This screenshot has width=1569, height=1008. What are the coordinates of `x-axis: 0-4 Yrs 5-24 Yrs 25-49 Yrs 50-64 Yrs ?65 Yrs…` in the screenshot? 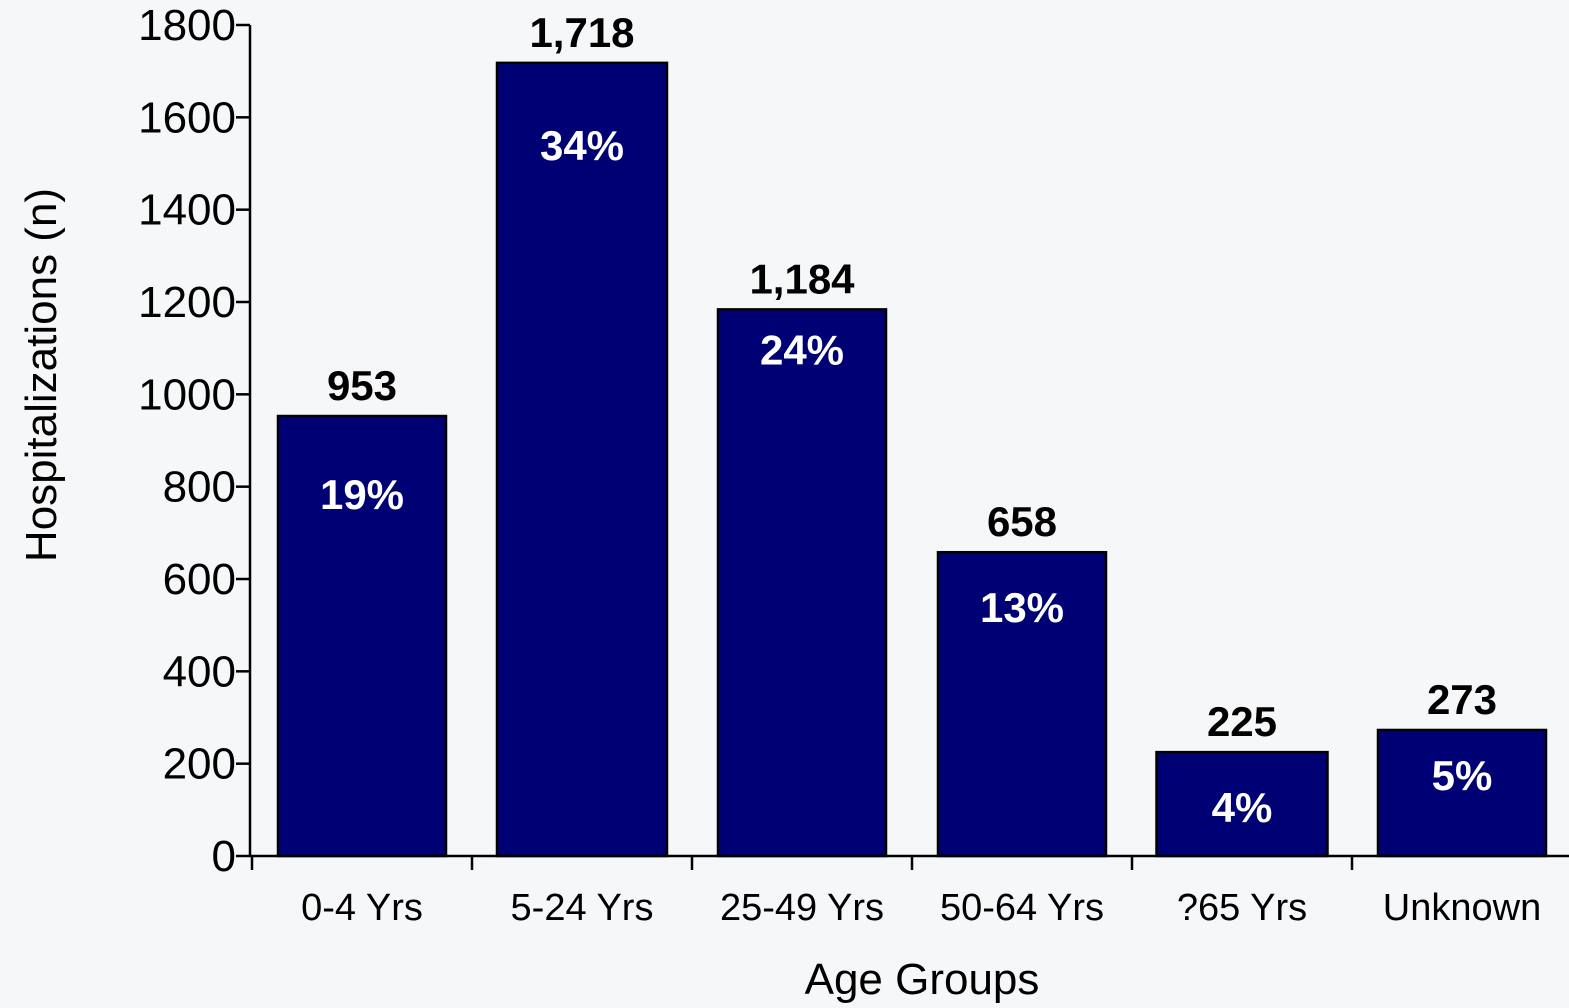 It's located at (909, 891).